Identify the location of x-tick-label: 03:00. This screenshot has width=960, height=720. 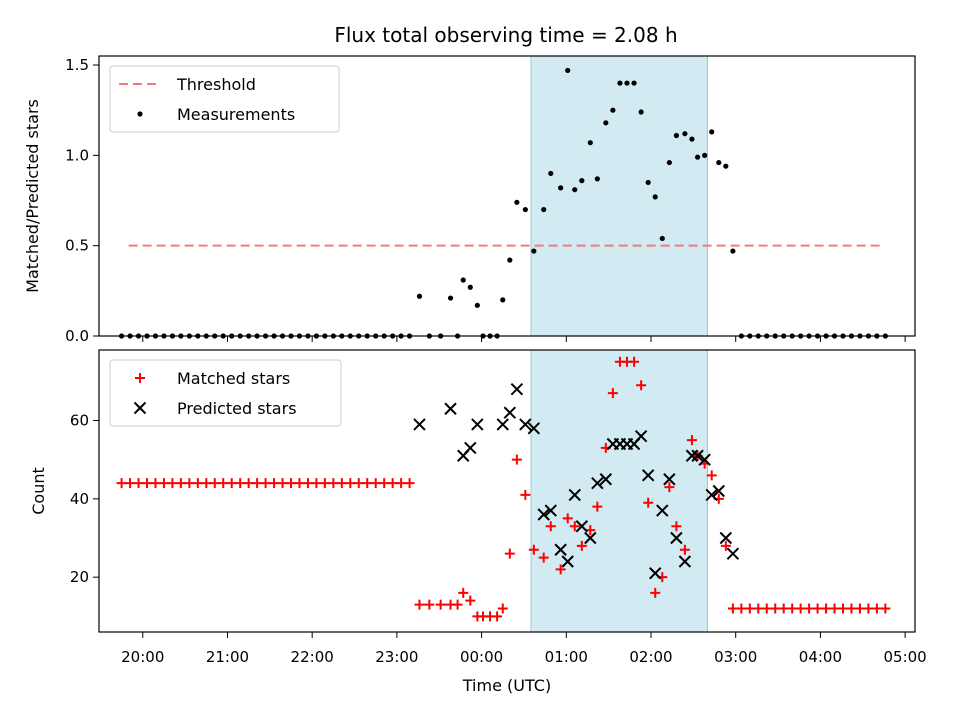
(735, 657).